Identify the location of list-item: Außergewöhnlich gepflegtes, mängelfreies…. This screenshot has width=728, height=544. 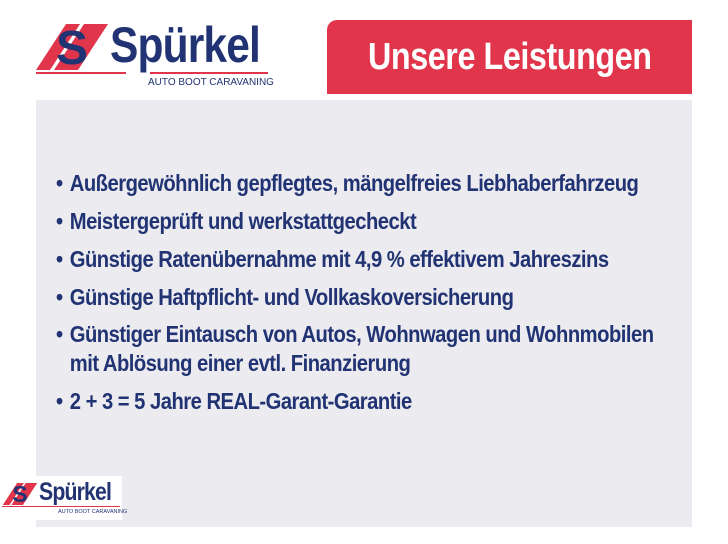
(355, 183).